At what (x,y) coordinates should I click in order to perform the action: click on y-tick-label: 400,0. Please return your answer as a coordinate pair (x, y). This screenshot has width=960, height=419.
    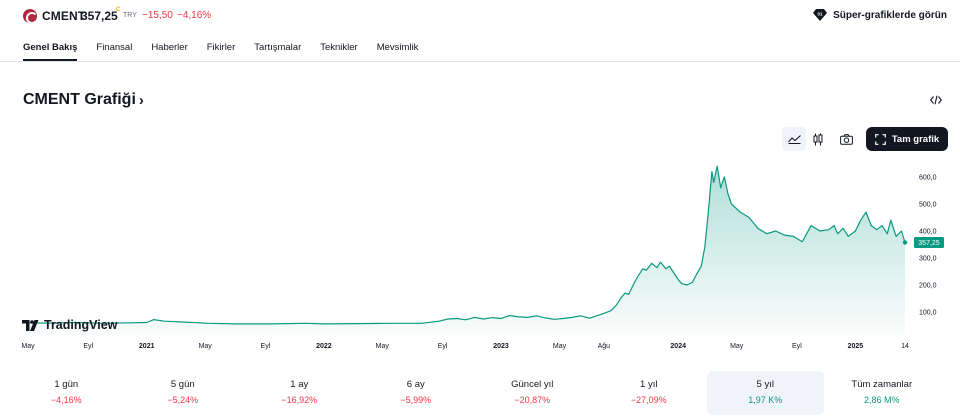
    Looking at the image, I should click on (928, 232).